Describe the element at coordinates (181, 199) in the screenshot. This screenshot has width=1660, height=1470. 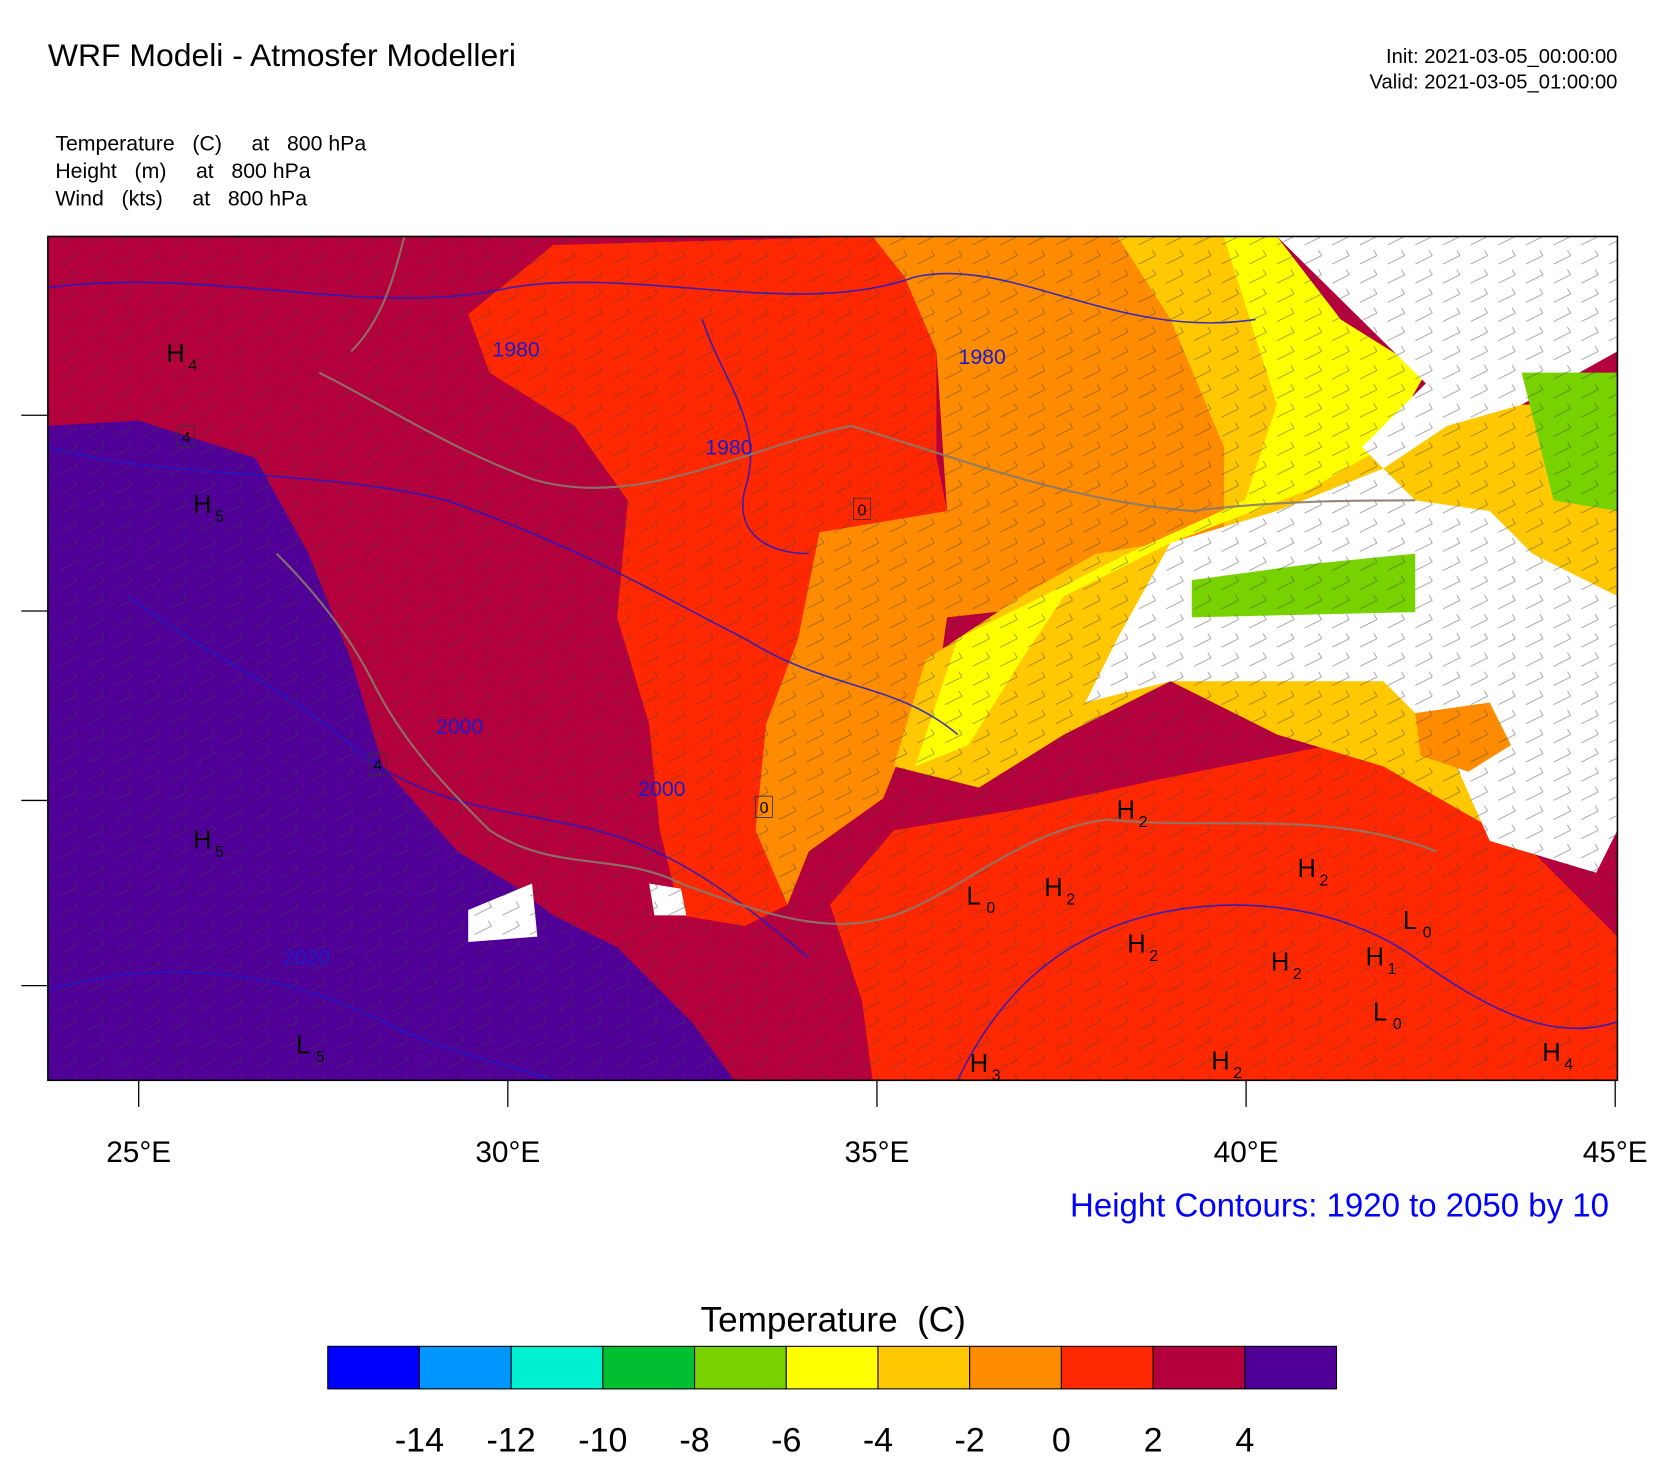
I see `field-line: Wind (kts) at 800 hPa` at that location.